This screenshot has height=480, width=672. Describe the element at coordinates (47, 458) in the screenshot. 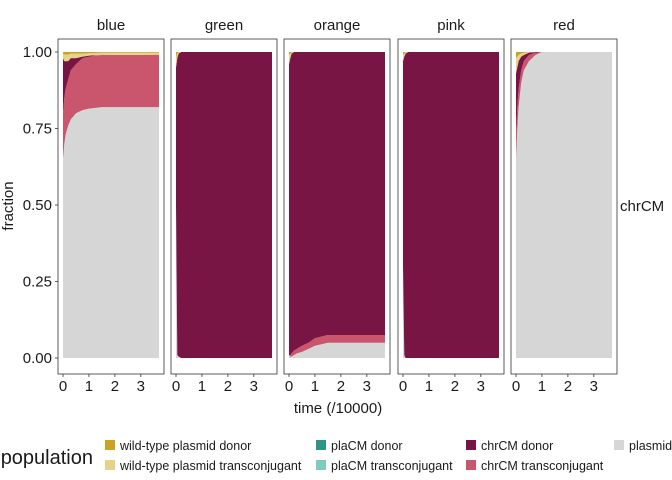

I see `legend-title: population` at that location.